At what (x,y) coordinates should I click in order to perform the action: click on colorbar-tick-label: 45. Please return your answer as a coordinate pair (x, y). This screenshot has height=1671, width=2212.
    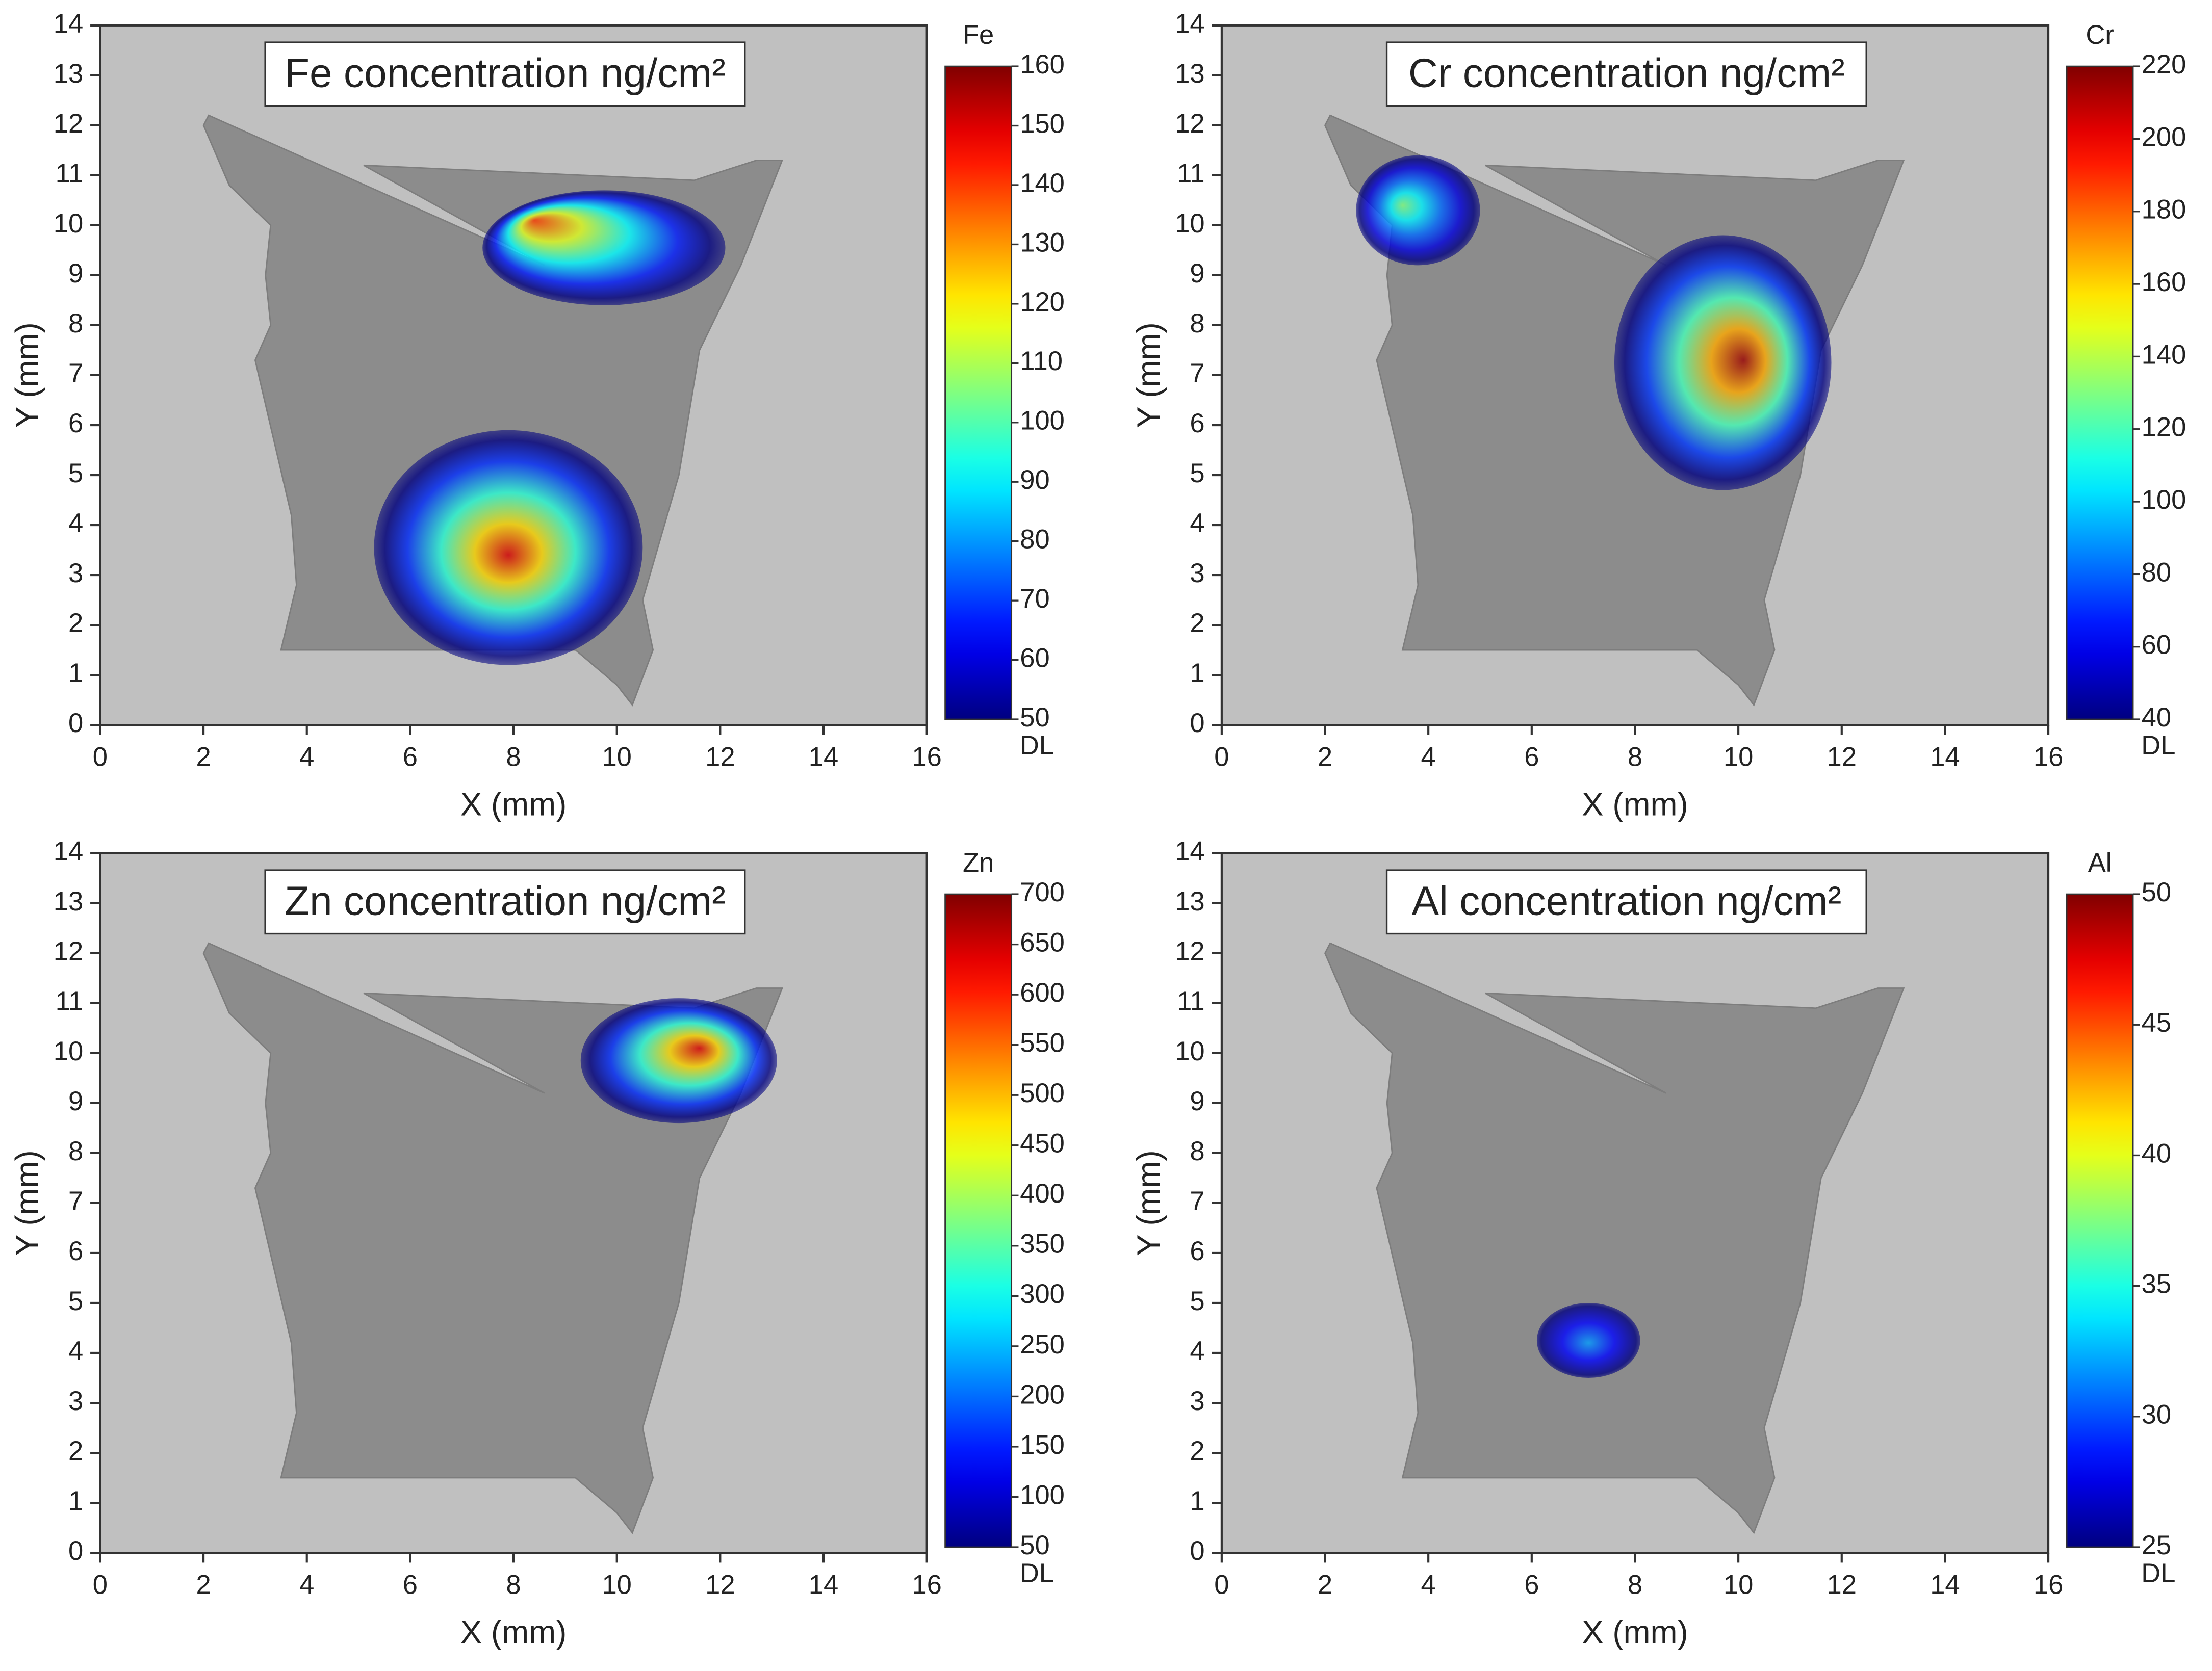
    Looking at the image, I should click on (2156, 1023).